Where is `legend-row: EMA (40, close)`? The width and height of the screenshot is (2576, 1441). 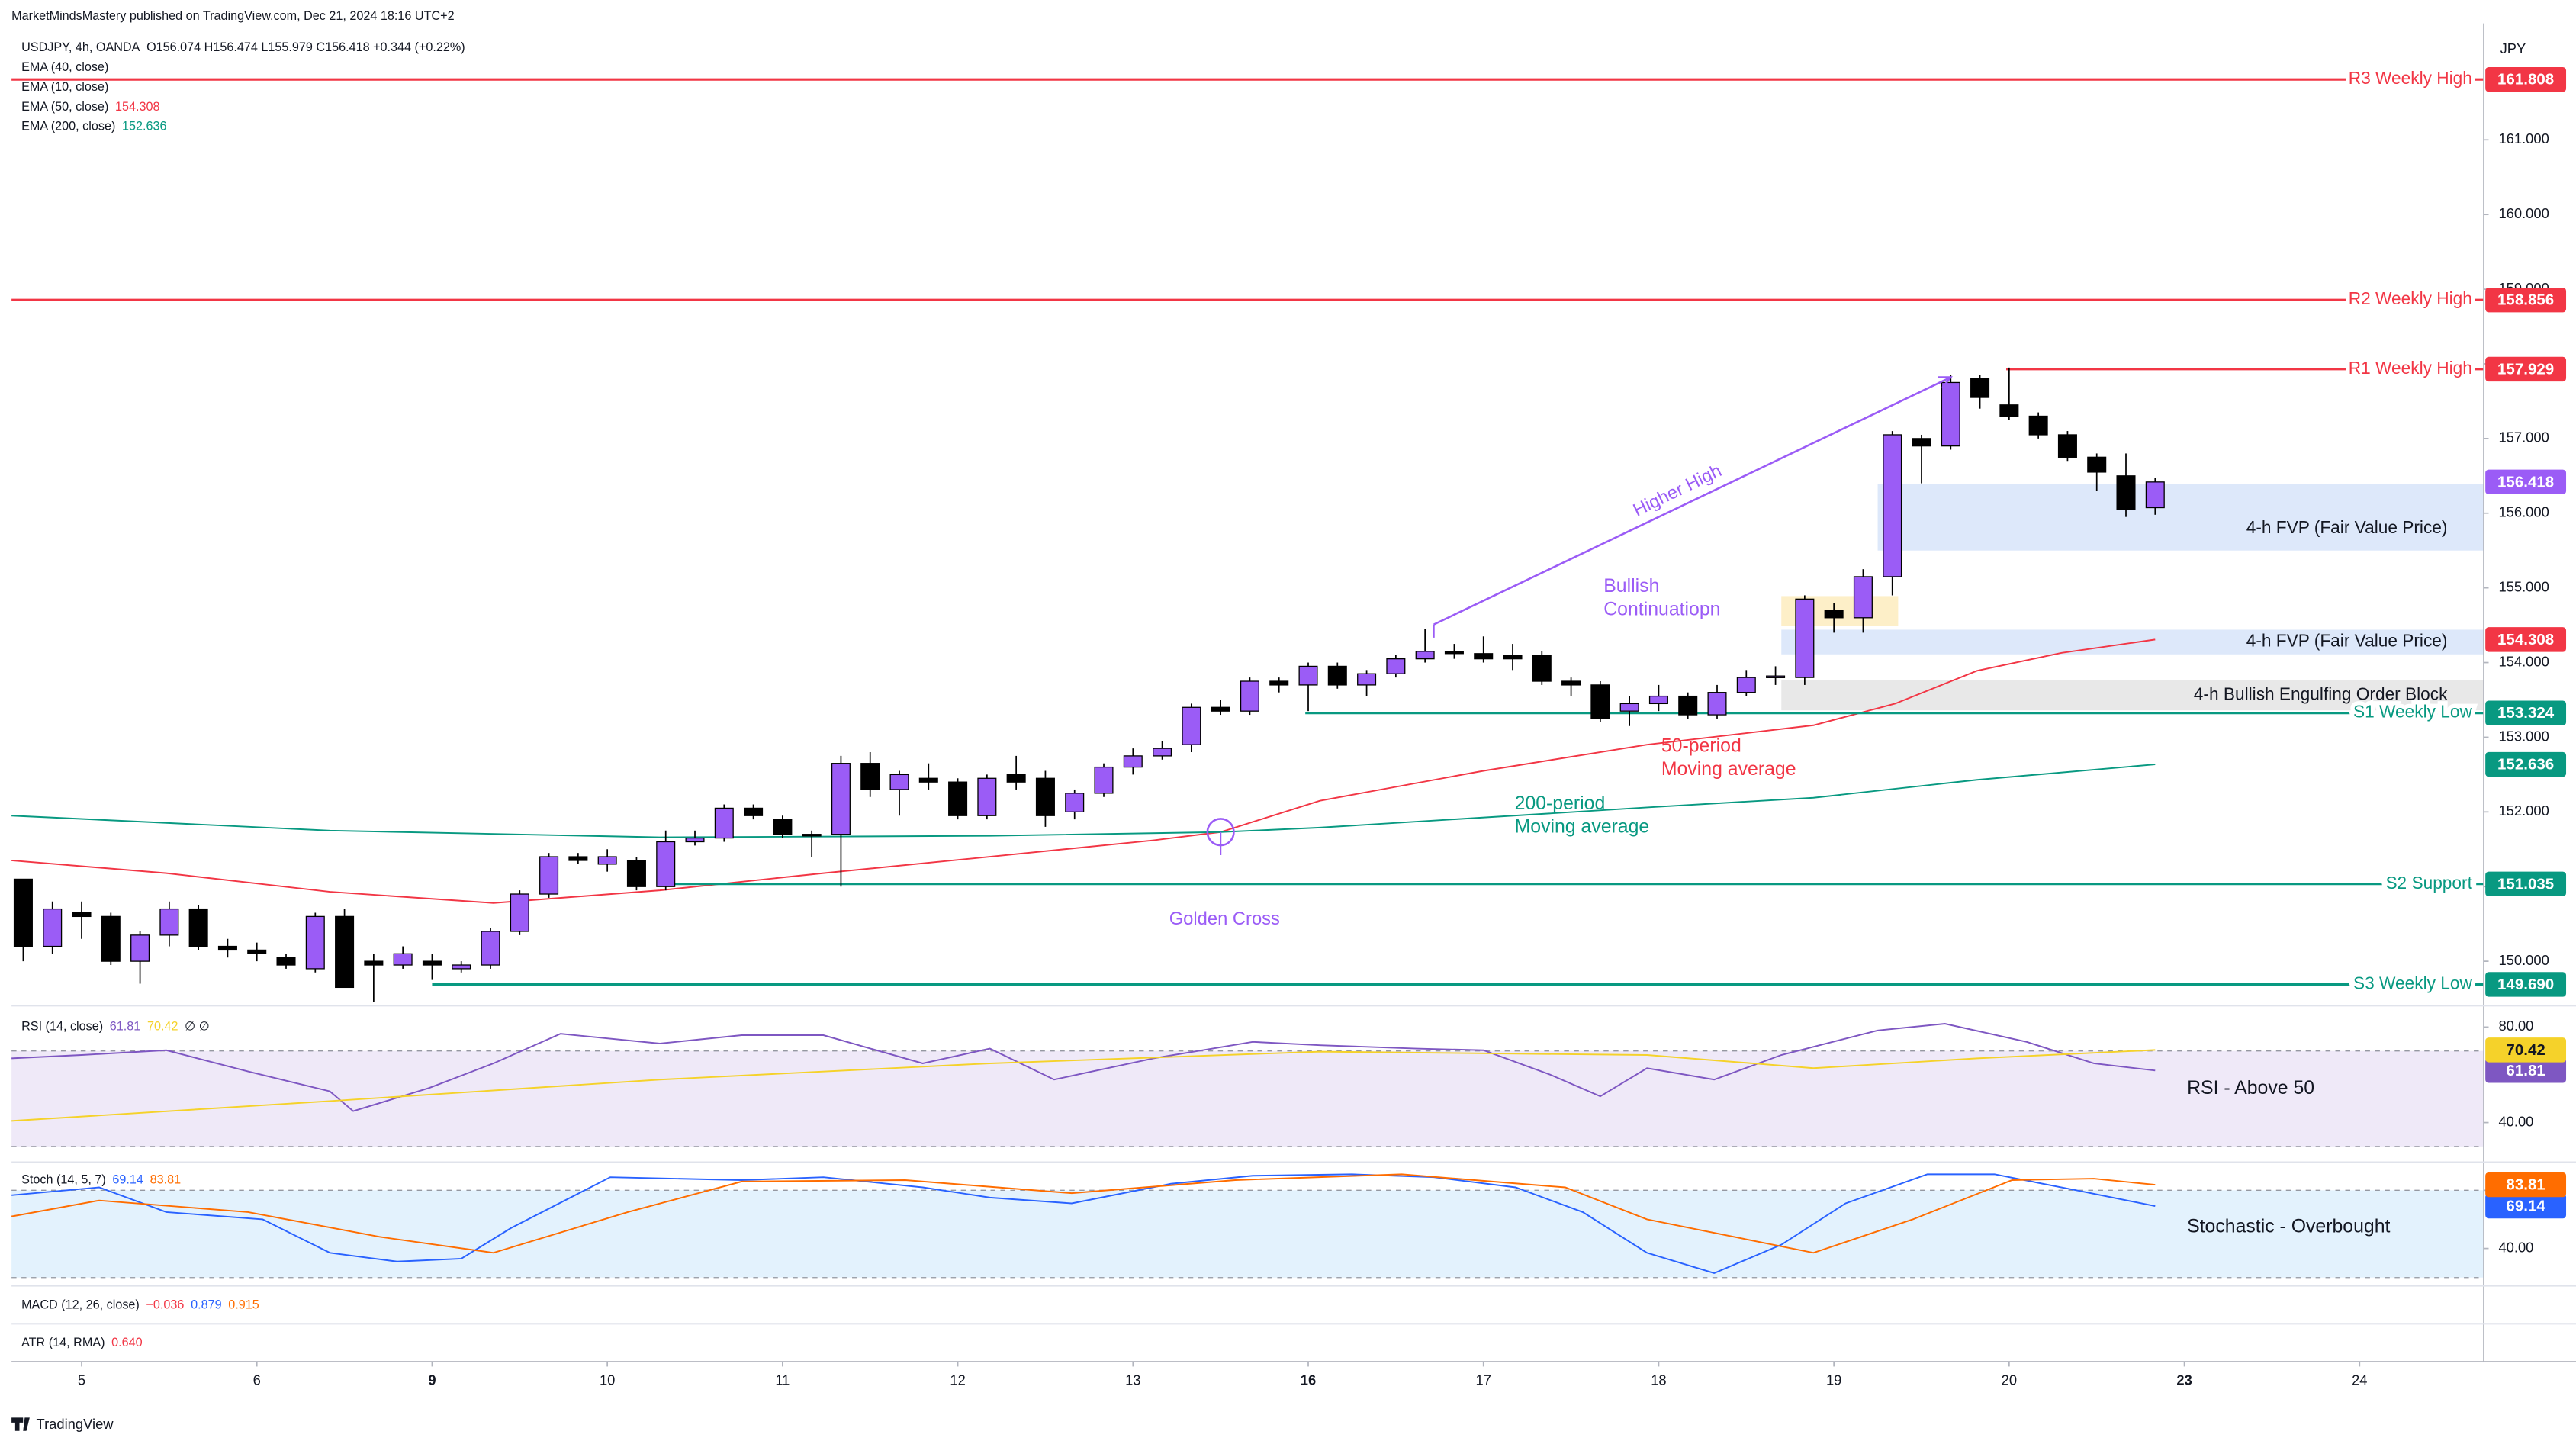
legend-row: EMA (40, close) is located at coordinates (65, 67).